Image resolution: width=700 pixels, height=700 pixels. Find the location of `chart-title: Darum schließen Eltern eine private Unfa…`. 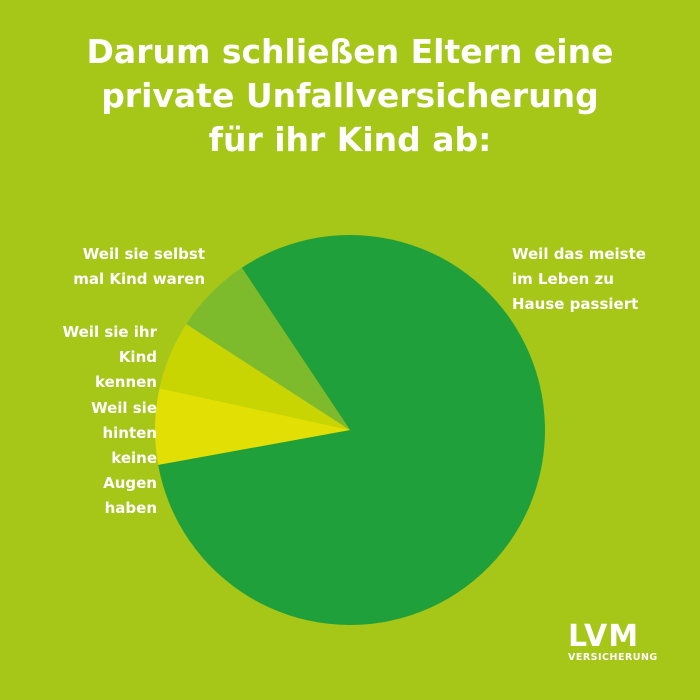

chart-title: Darum schließen Eltern eine private Unfa… is located at coordinates (350, 95).